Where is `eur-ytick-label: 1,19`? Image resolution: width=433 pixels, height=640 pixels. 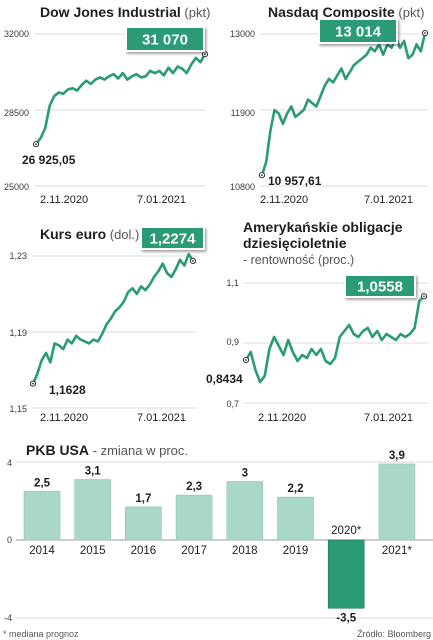 eur-ytick-label: 1,19 is located at coordinates (18, 333).